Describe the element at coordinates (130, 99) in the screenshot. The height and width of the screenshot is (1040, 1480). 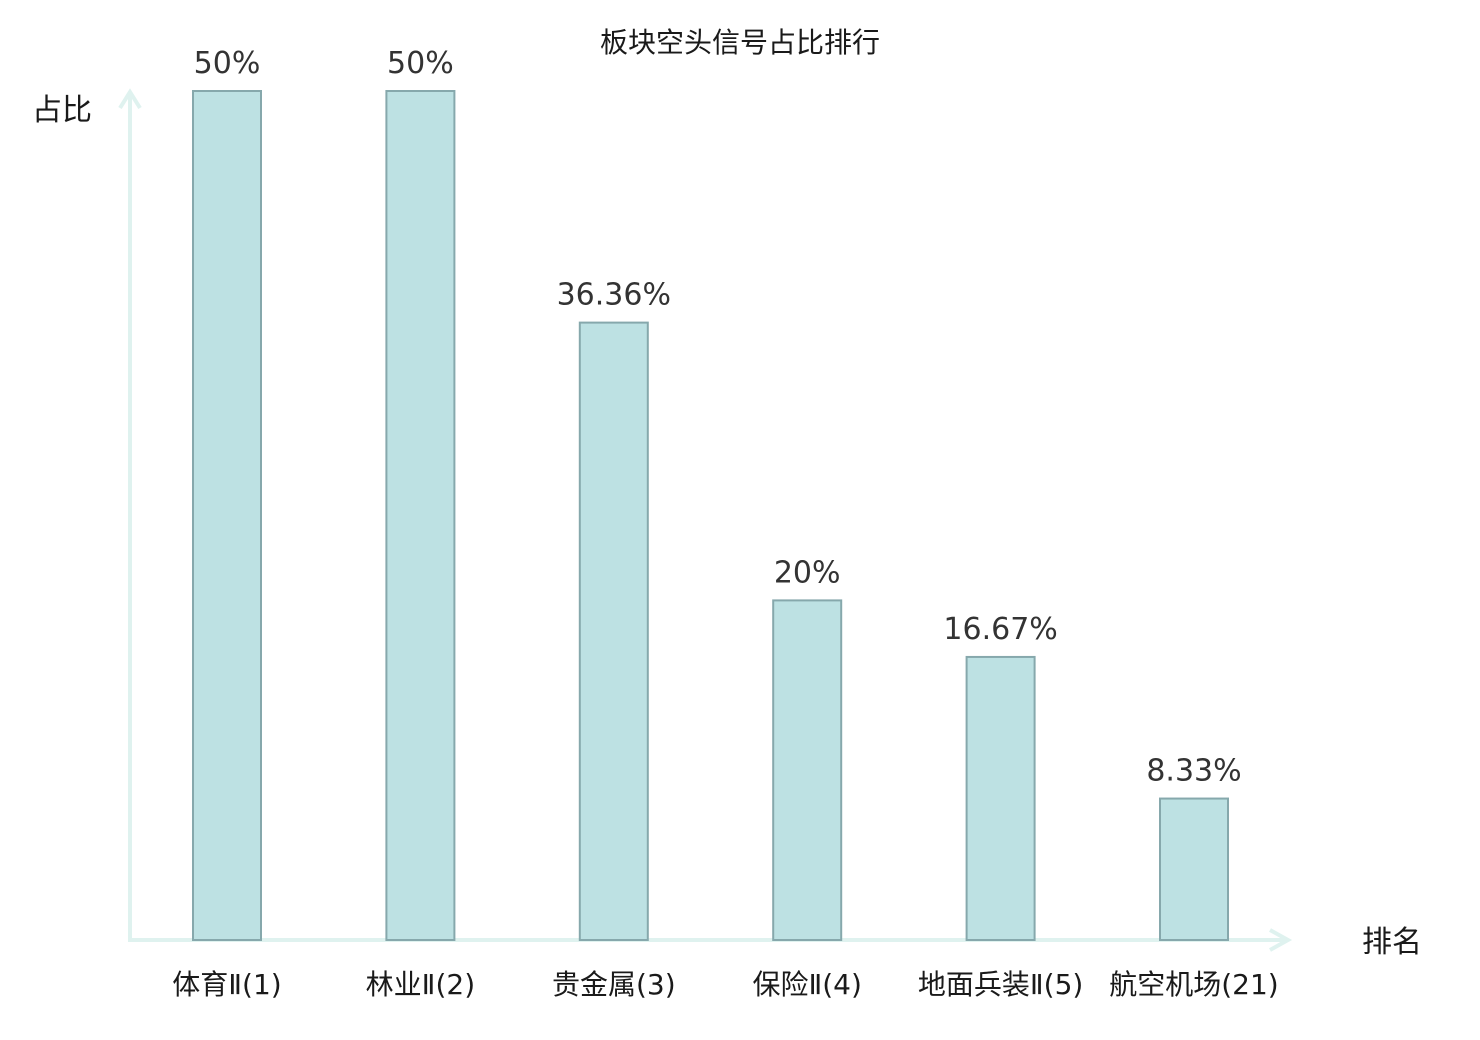
I see `y-axis-arrow-icon` at that location.